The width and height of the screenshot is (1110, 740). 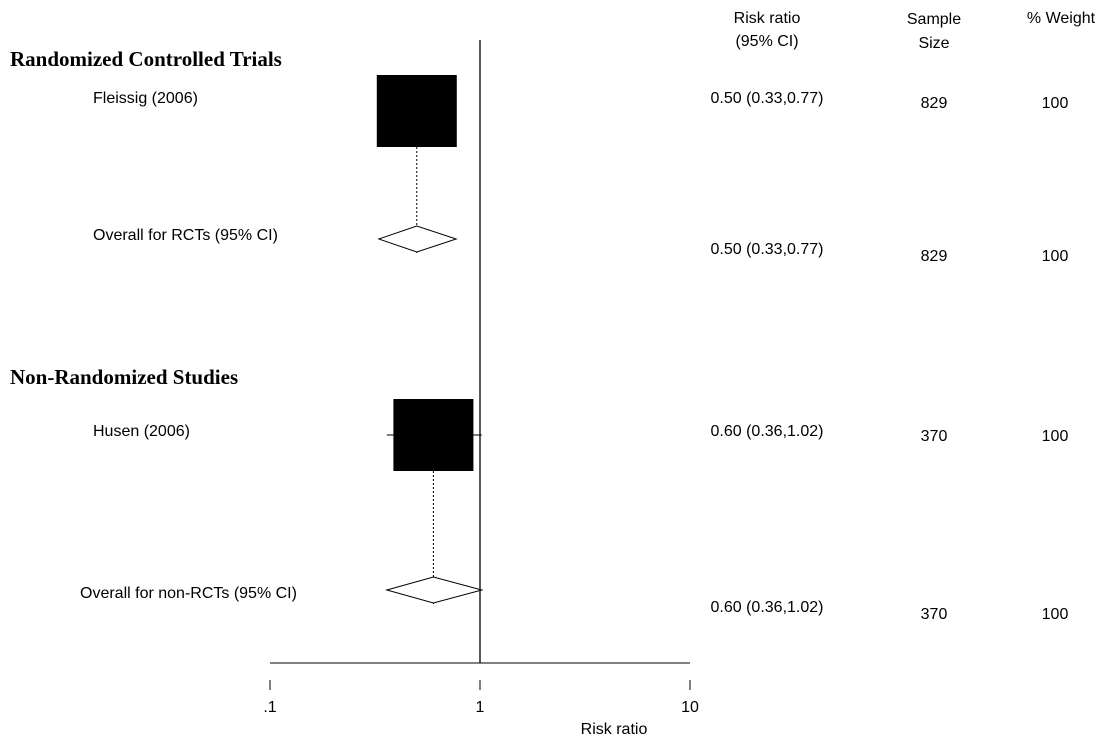 I want to click on study-sample-size: 829, so click(x=934, y=103).